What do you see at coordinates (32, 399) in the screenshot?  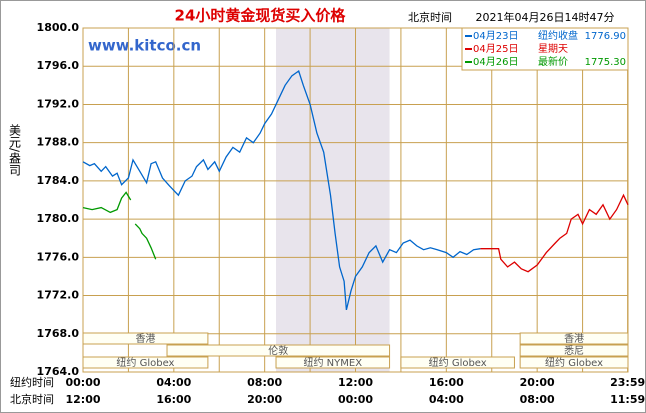 I see `x-row-label: 北京时间` at bounding box center [32, 399].